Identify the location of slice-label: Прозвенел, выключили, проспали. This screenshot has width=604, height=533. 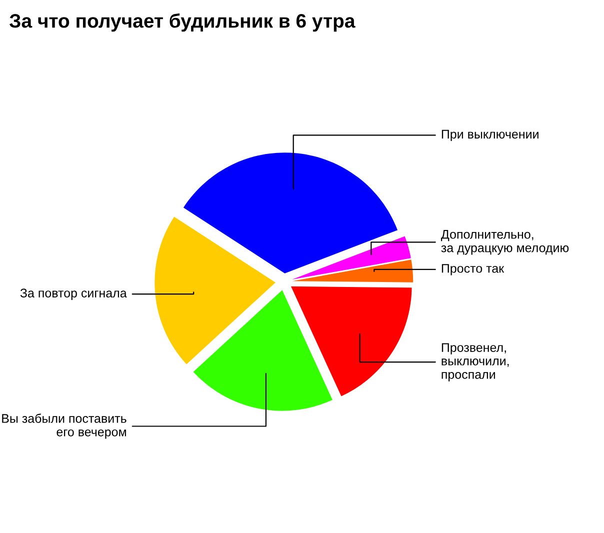
(475, 362).